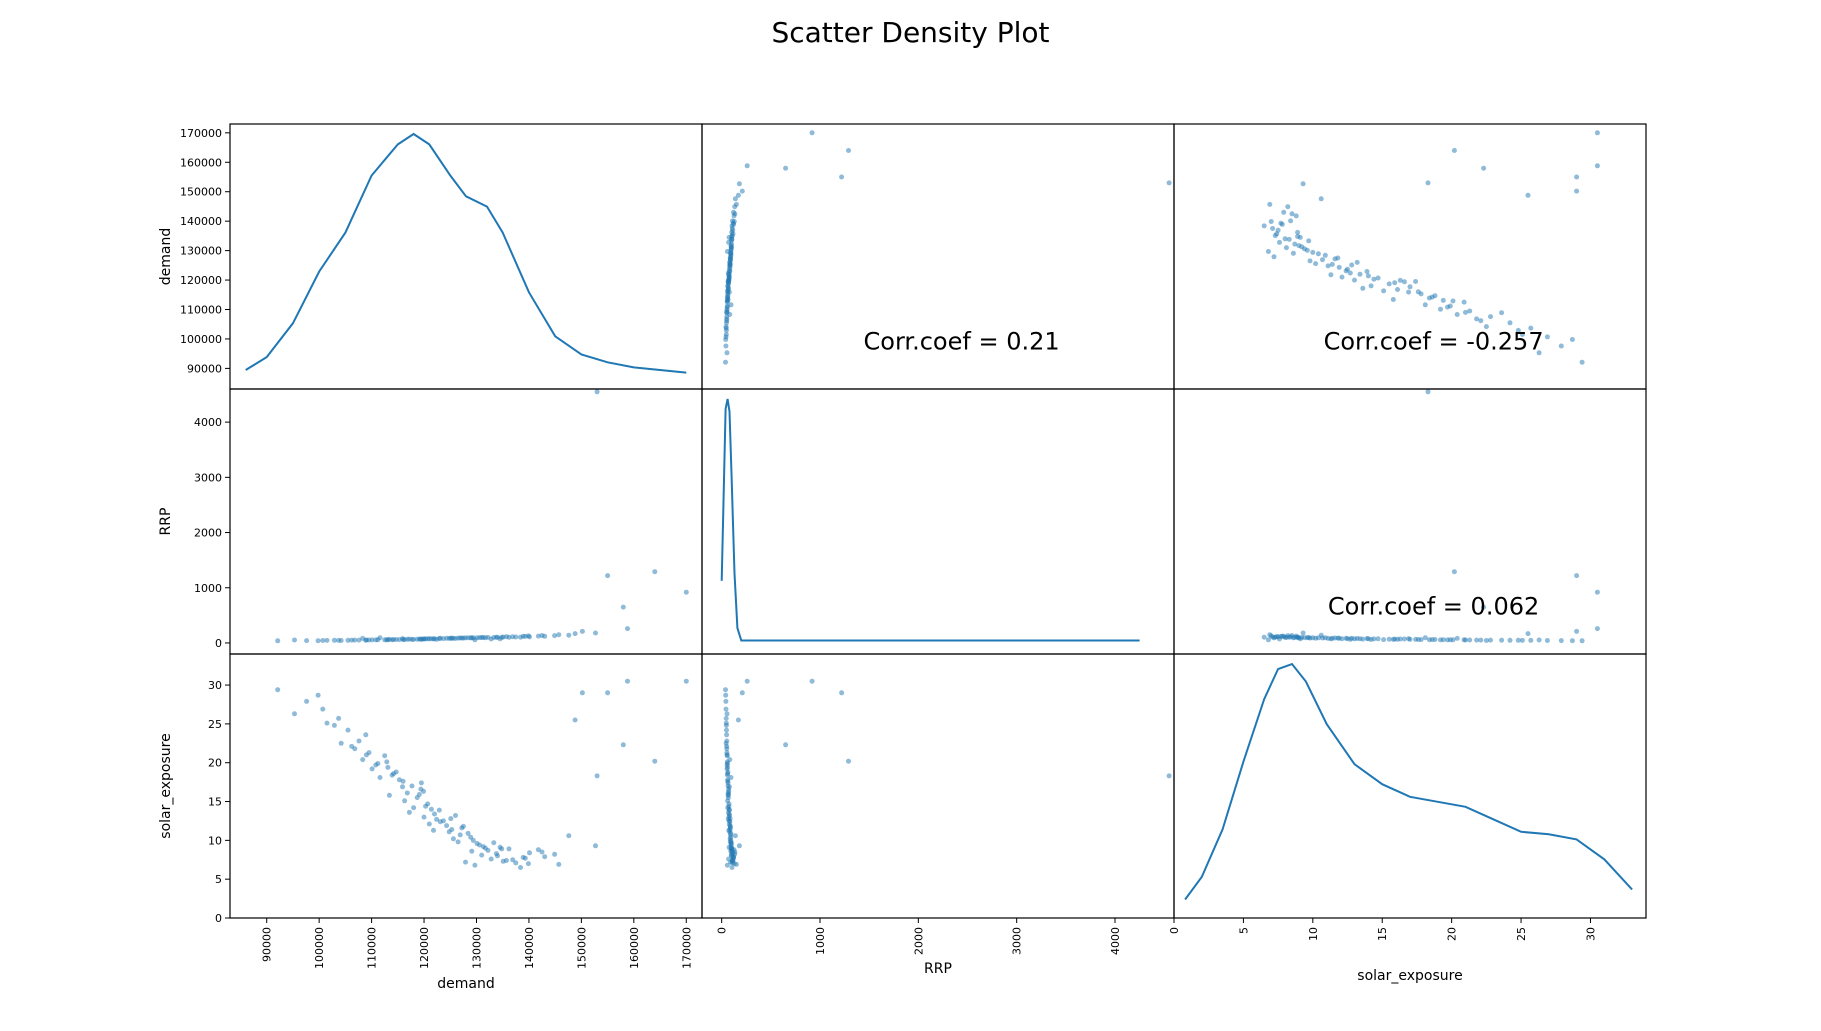 The width and height of the screenshot is (1821, 1031). Describe the element at coordinates (466, 786) in the screenshot. I see `panel-frame-solar_exposure-vs-demand` at that location.